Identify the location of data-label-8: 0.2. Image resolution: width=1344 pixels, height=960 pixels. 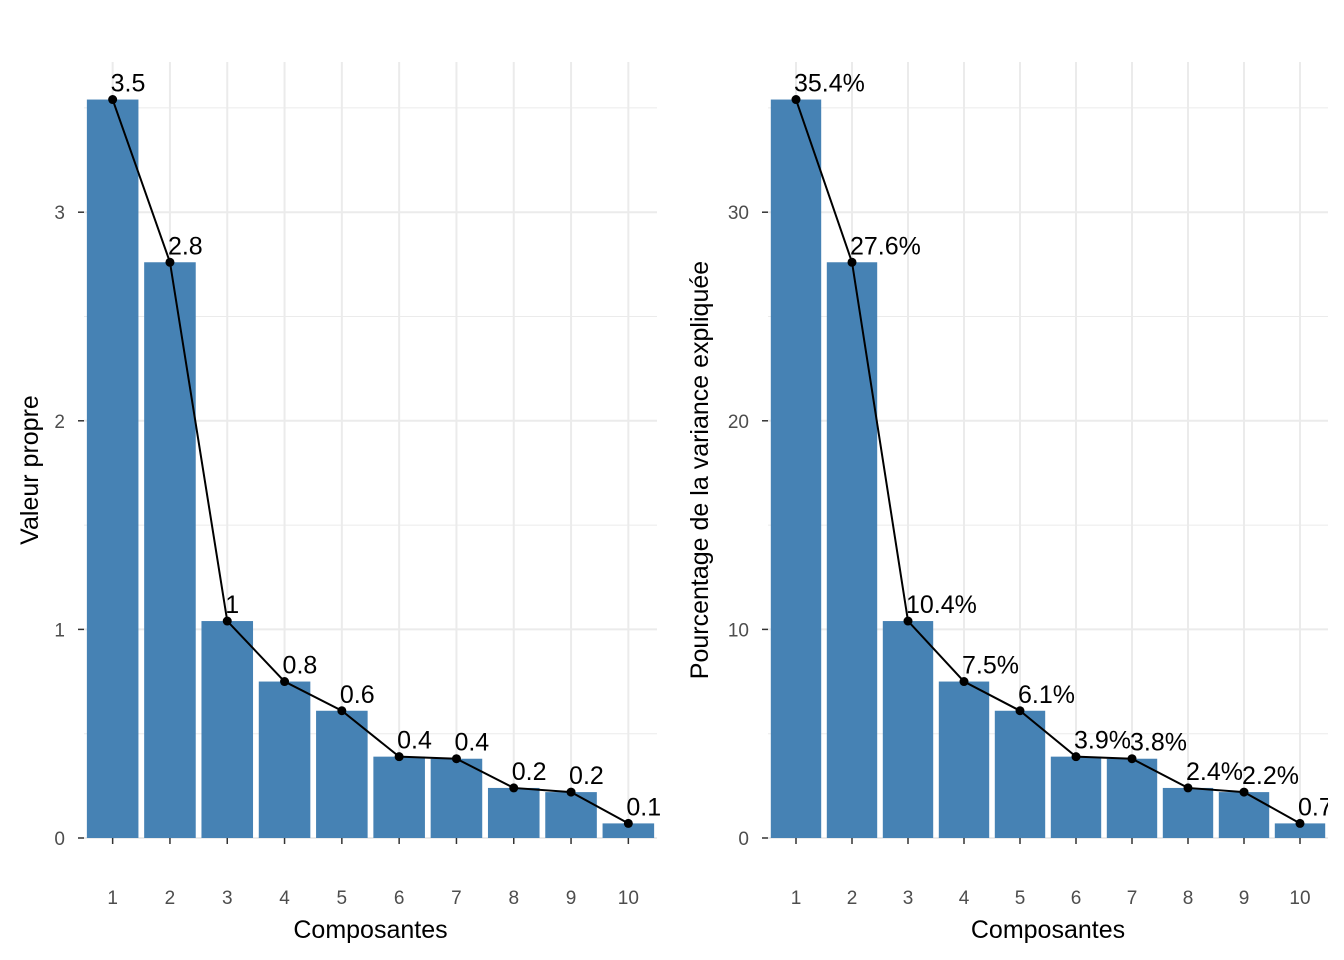
(529, 772).